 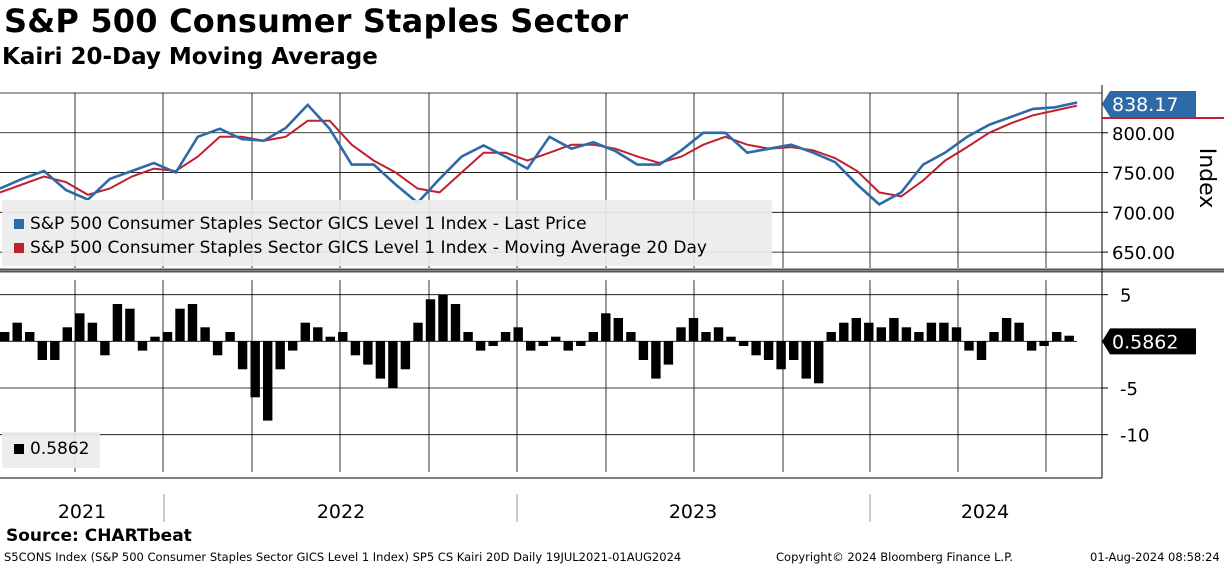 What do you see at coordinates (985, 512) in the screenshot?
I see `year-label: 2024` at bounding box center [985, 512].